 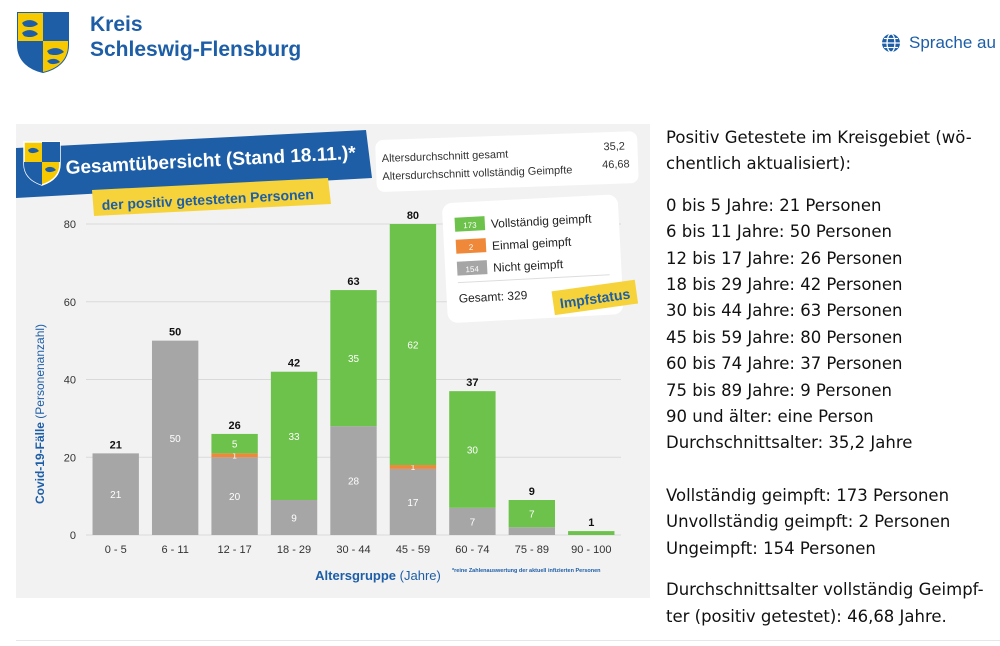 I want to click on legend-count-vollstaendig: 173, so click(x=470, y=226).